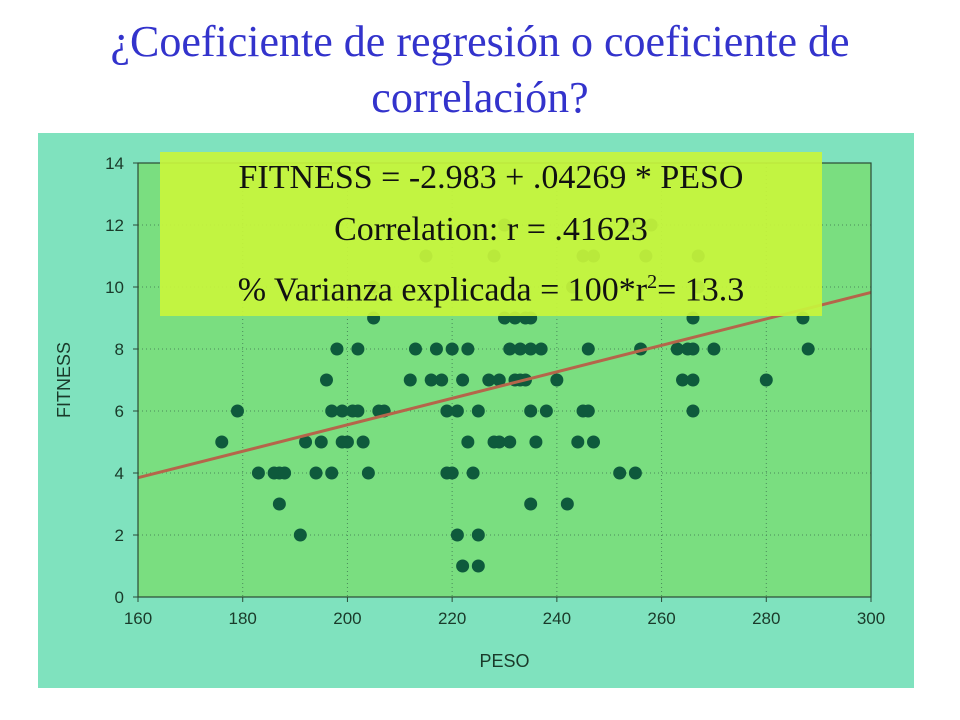 This screenshot has width=960, height=720. Describe the element at coordinates (119, 535) in the screenshot. I see `y-tick-label: 2` at that location.